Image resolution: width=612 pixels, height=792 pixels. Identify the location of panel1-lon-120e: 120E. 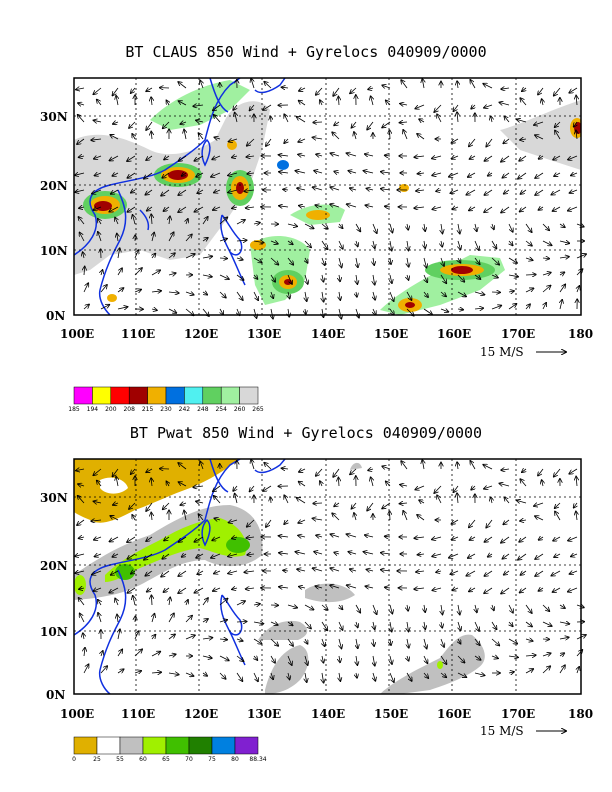
(201, 334).